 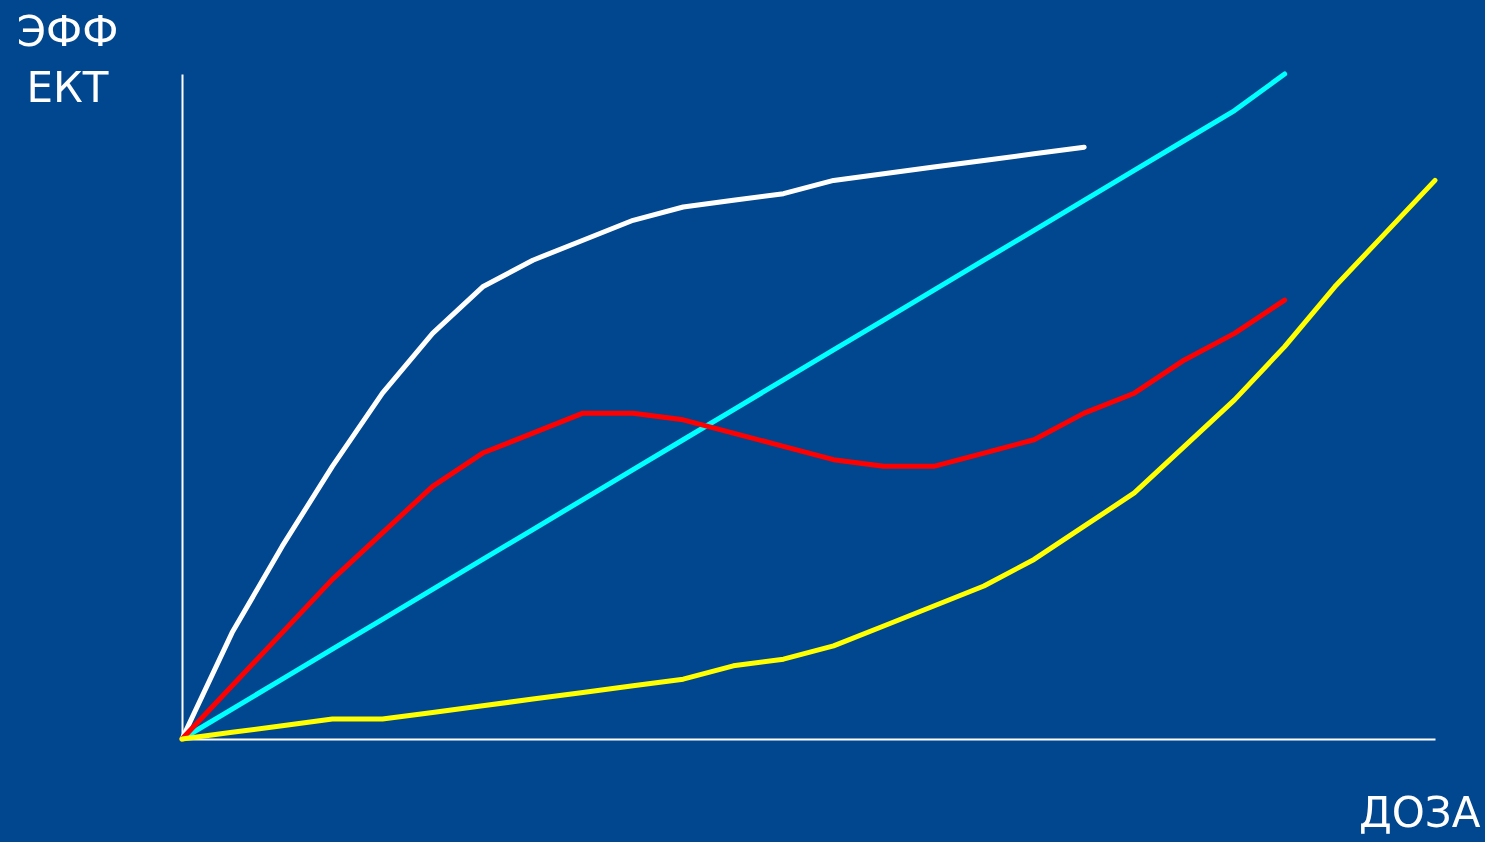 What do you see at coordinates (67, 59) in the screenshot?
I see `y-axis-title: ЭФФ ЕКТ` at bounding box center [67, 59].